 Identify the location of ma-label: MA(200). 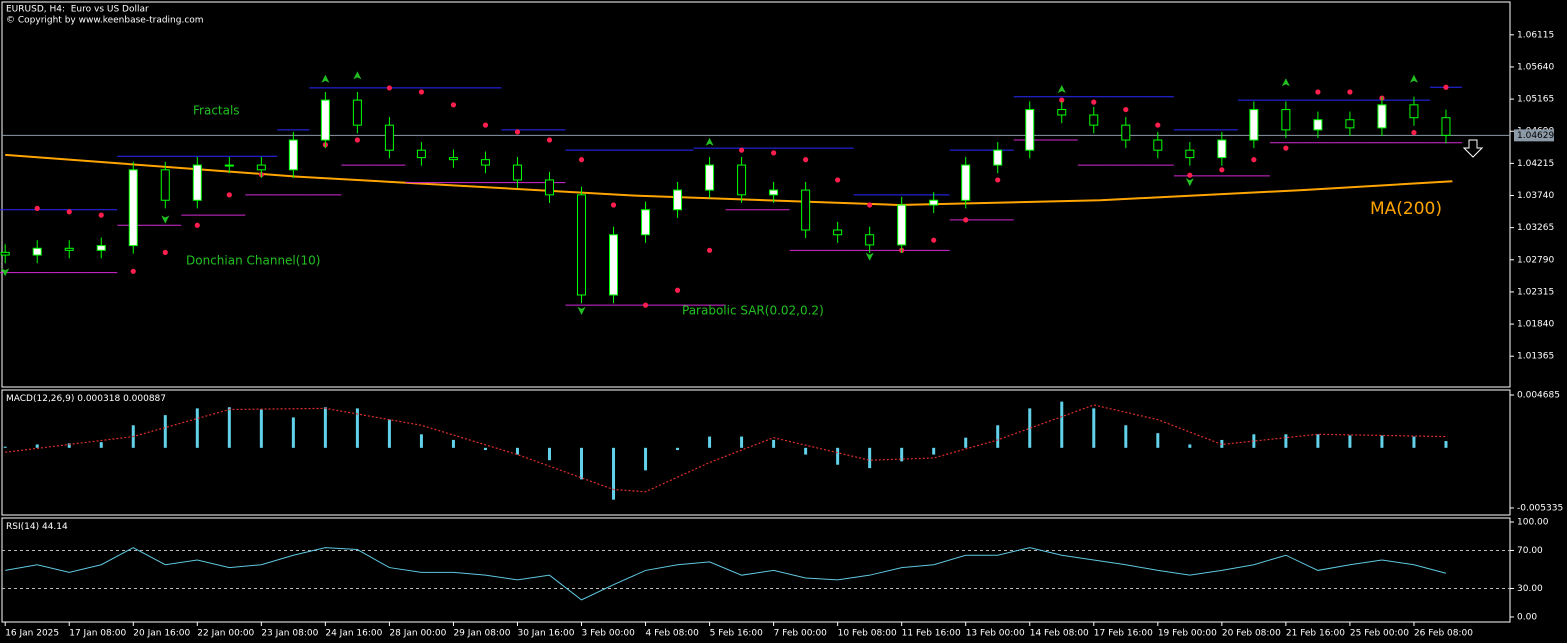
(1406, 209).